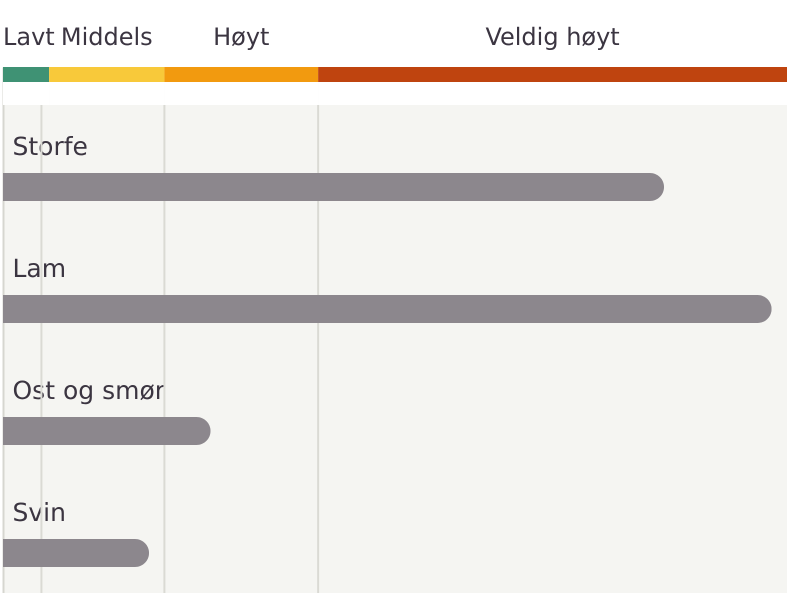 The width and height of the screenshot is (790, 593). Describe the element at coordinates (89, 390) in the screenshot. I see `y-tick-label: Ost og smør` at that location.